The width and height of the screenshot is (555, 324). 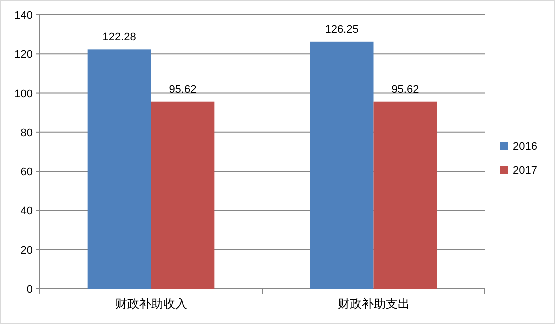 What do you see at coordinates (23, 16) in the screenshot?
I see `y-tick-label: 140` at bounding box center [23, 16].